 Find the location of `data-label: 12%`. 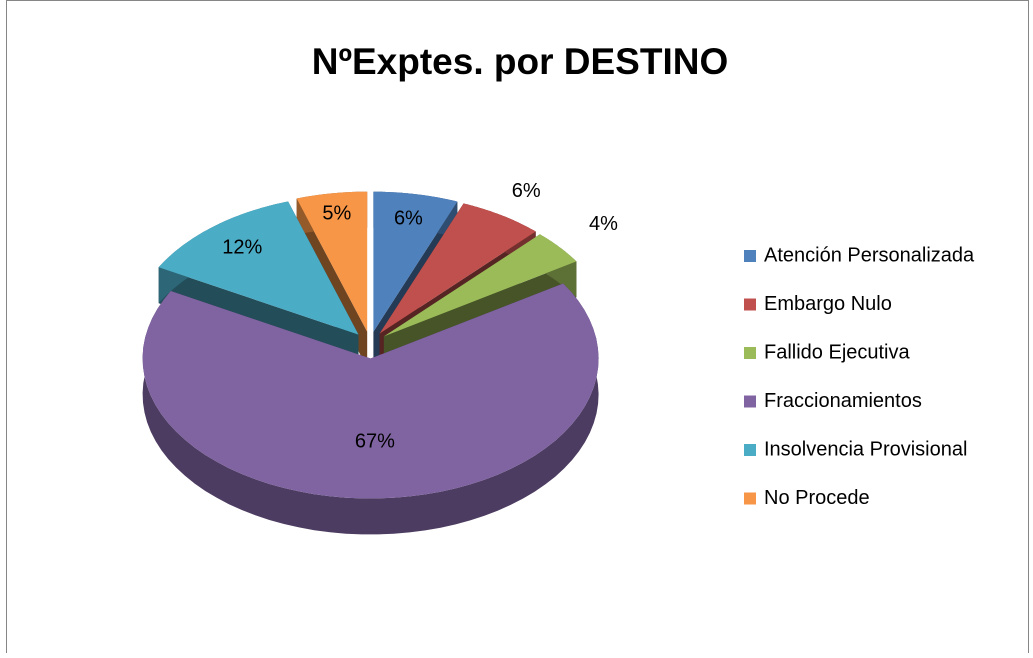

data-label: 12% is located at coordinates (242, 248).